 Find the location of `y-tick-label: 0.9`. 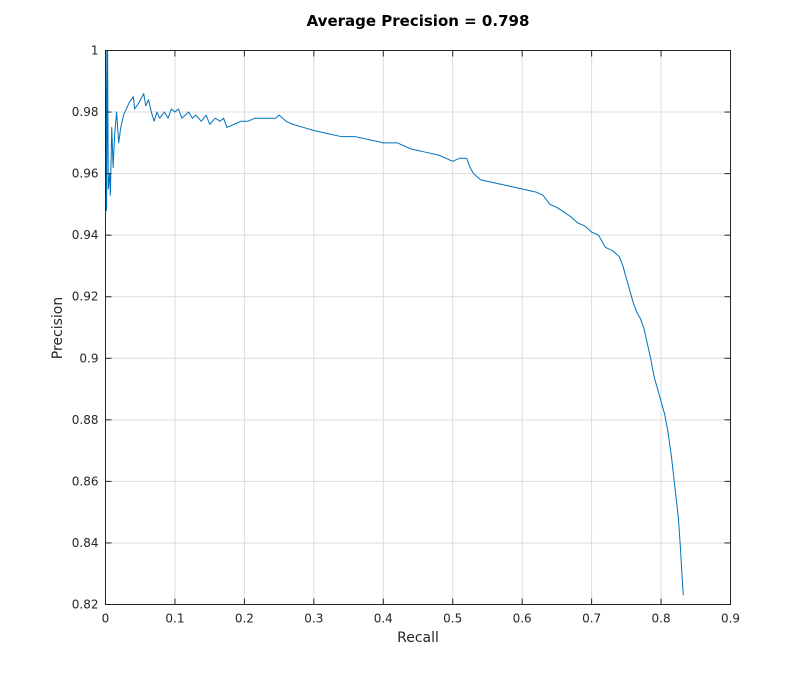

y-tick-label: 0.9 is located at coordinates (88, 358).